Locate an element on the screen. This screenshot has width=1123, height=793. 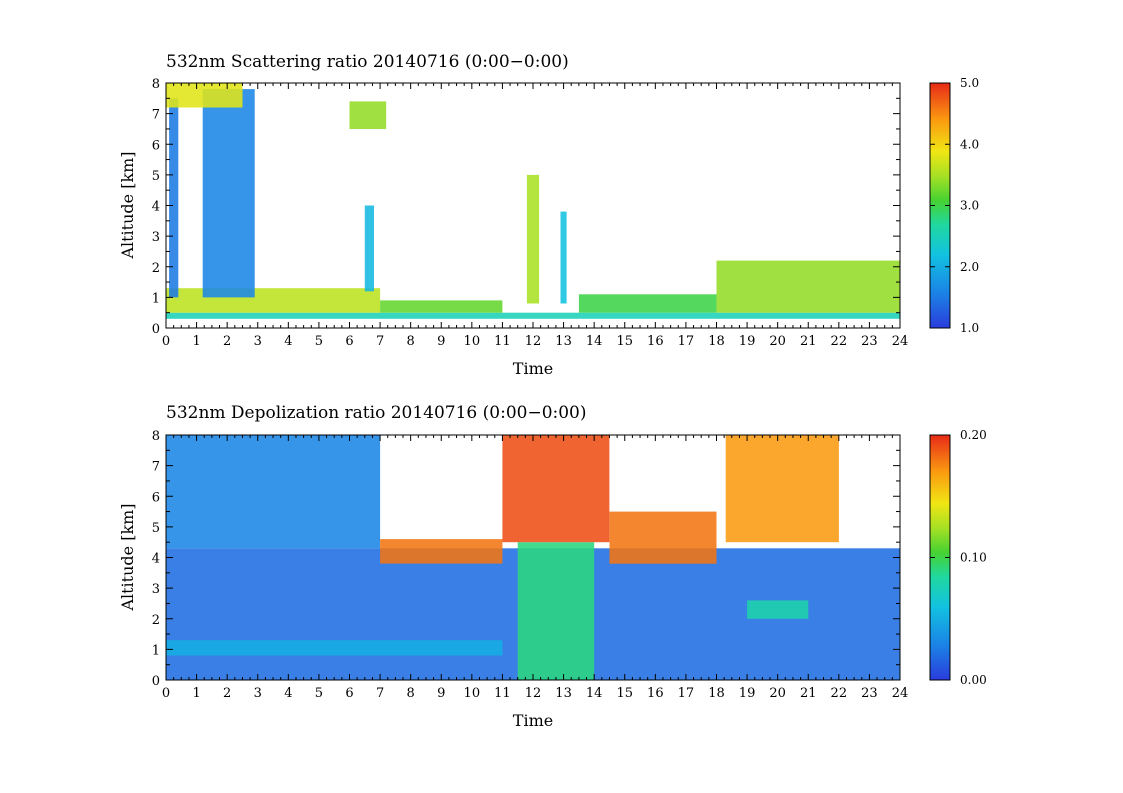
colorbar: 1.0 2.0 3.0 4.0 5.0 is located at coordinates (954, 205).